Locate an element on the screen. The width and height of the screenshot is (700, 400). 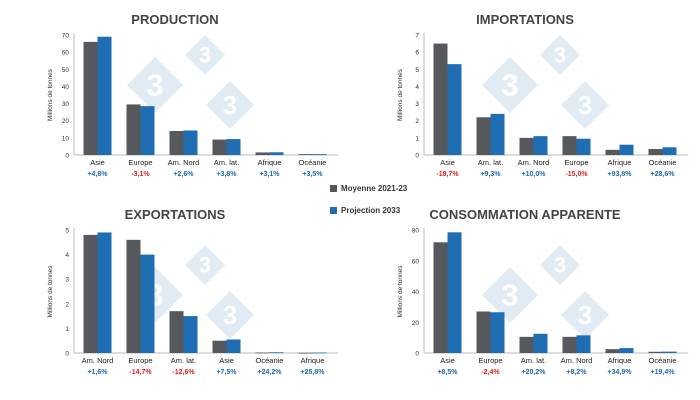
legend-item-projection: Projection 2033 is located at coordinates (365, 210).